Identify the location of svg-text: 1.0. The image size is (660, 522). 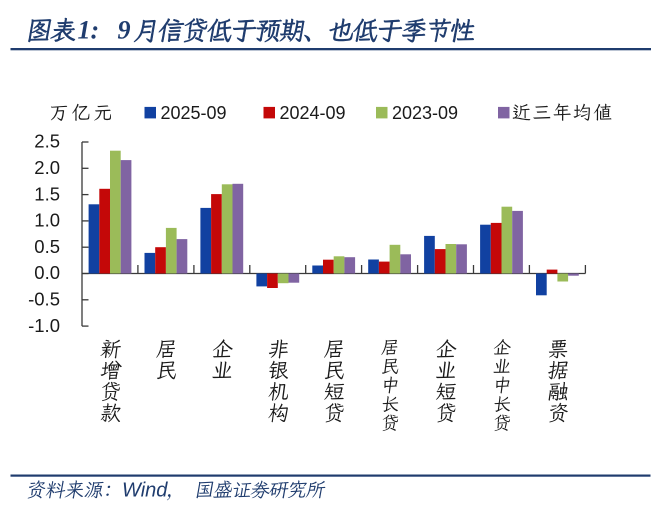
(47, 220).